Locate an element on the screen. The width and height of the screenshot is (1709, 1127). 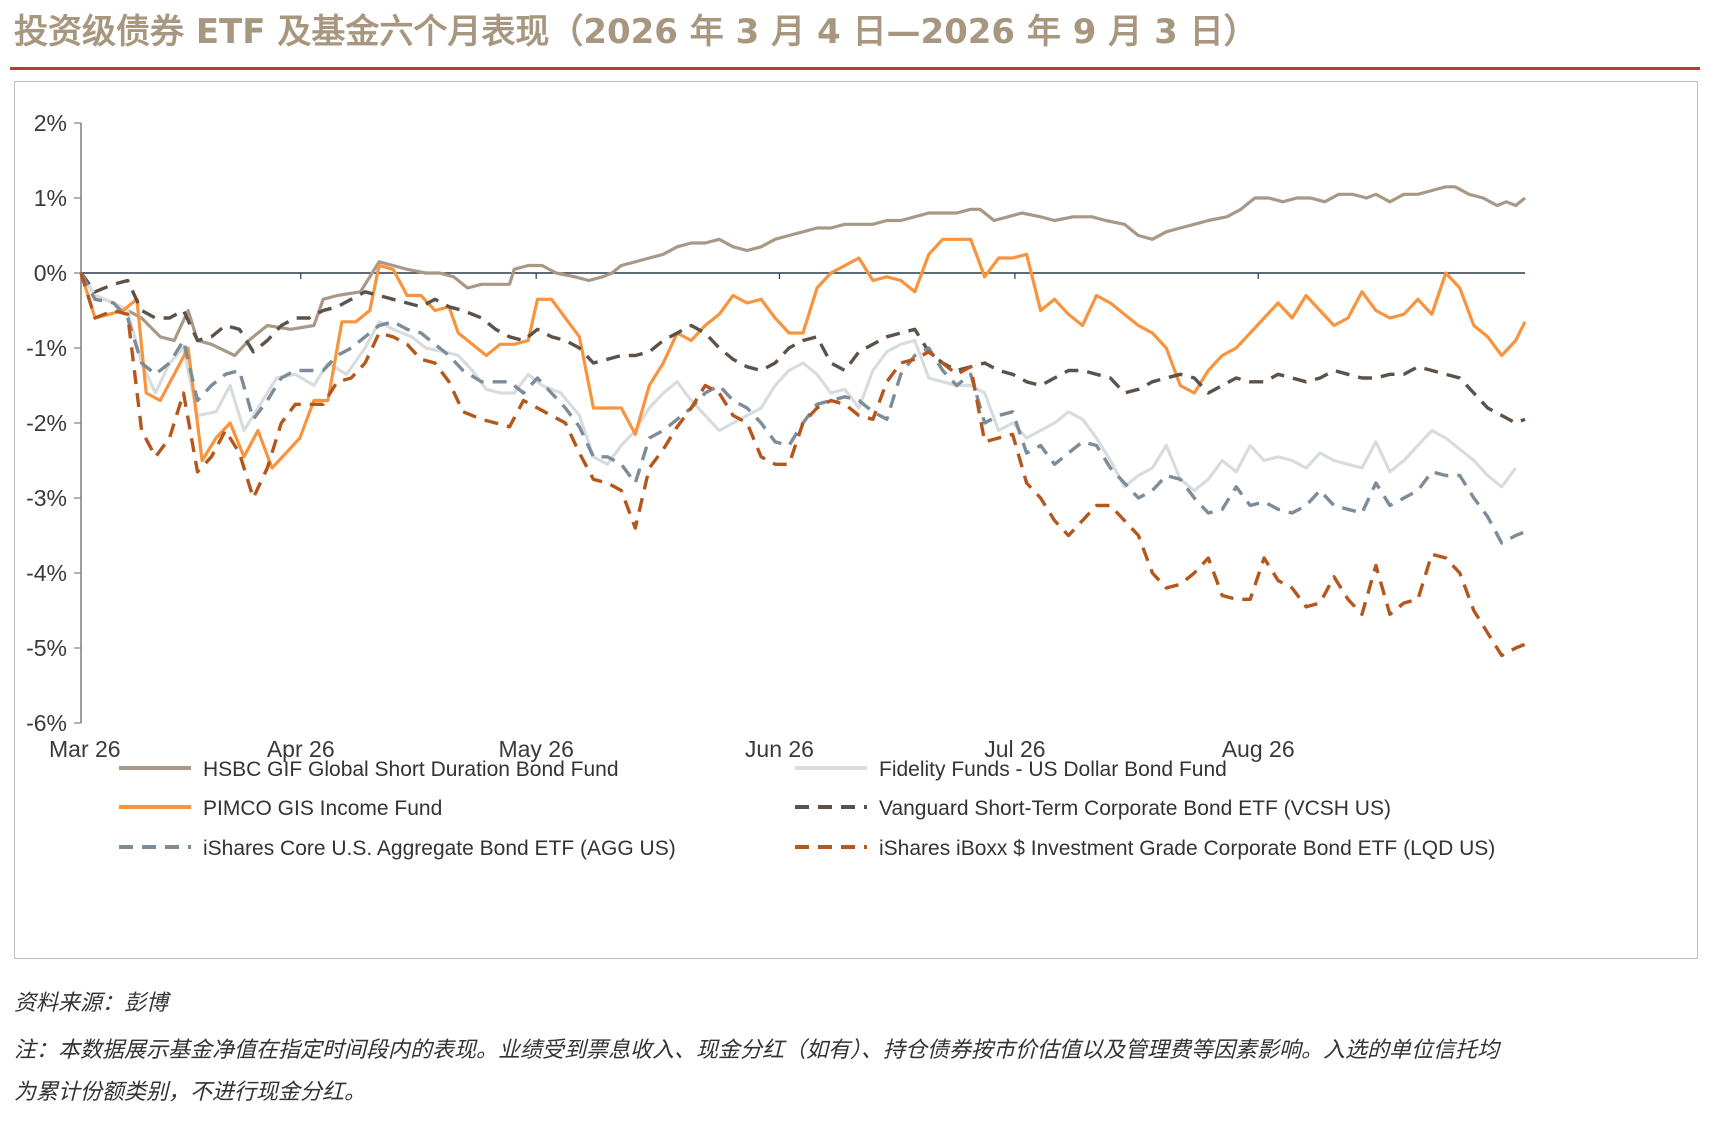
legend-pimco-label: PIMCO GIS Income Fund is located at coordinates (322, 808).